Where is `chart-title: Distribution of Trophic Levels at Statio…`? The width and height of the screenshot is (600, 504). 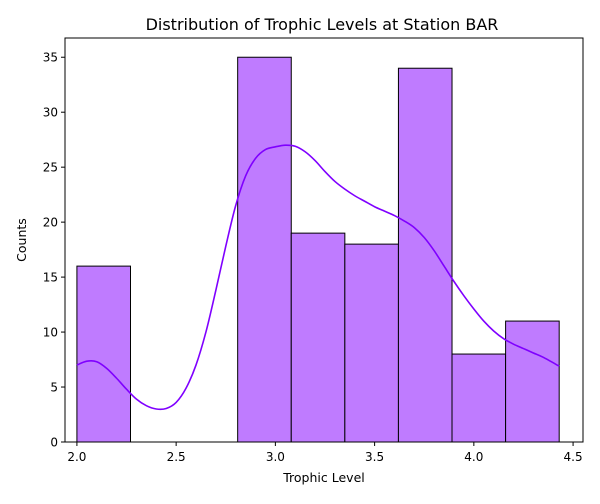
chart-title: Distribution of Trophic Levels at Statio… is located at coordinates (322, 24).